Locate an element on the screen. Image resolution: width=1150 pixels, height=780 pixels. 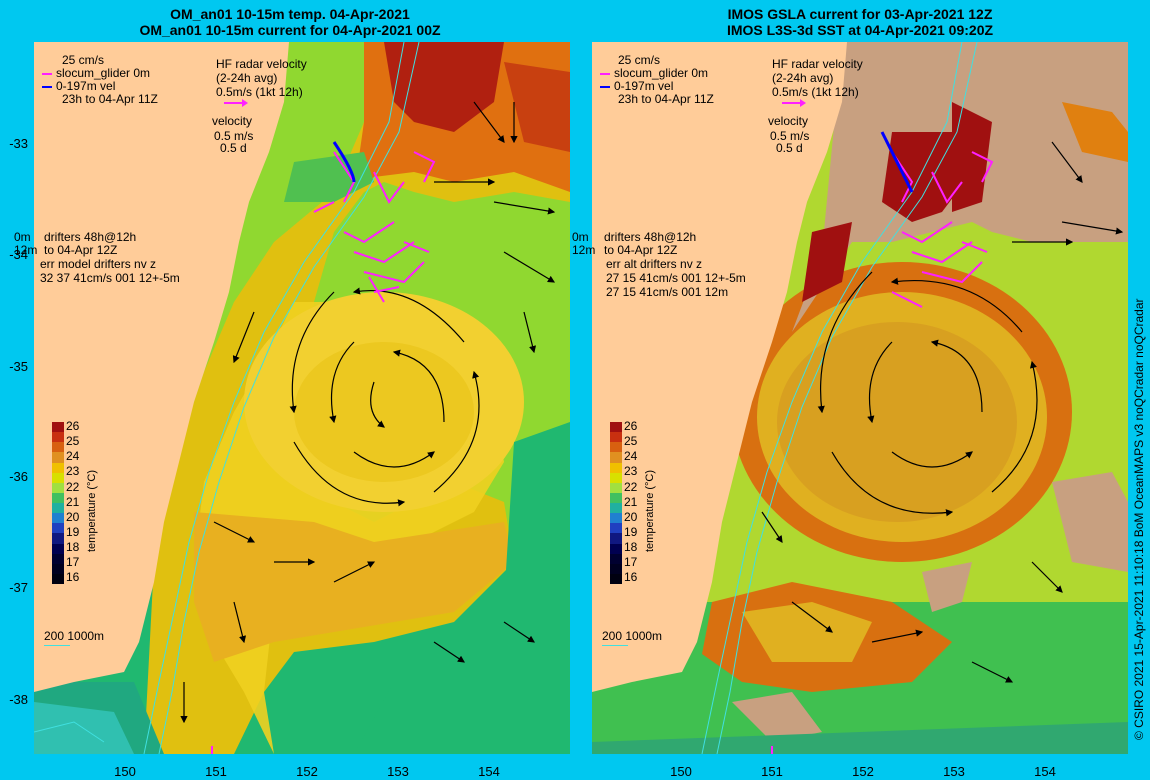
lat-label: -36 is located at coordinates (14, 476).